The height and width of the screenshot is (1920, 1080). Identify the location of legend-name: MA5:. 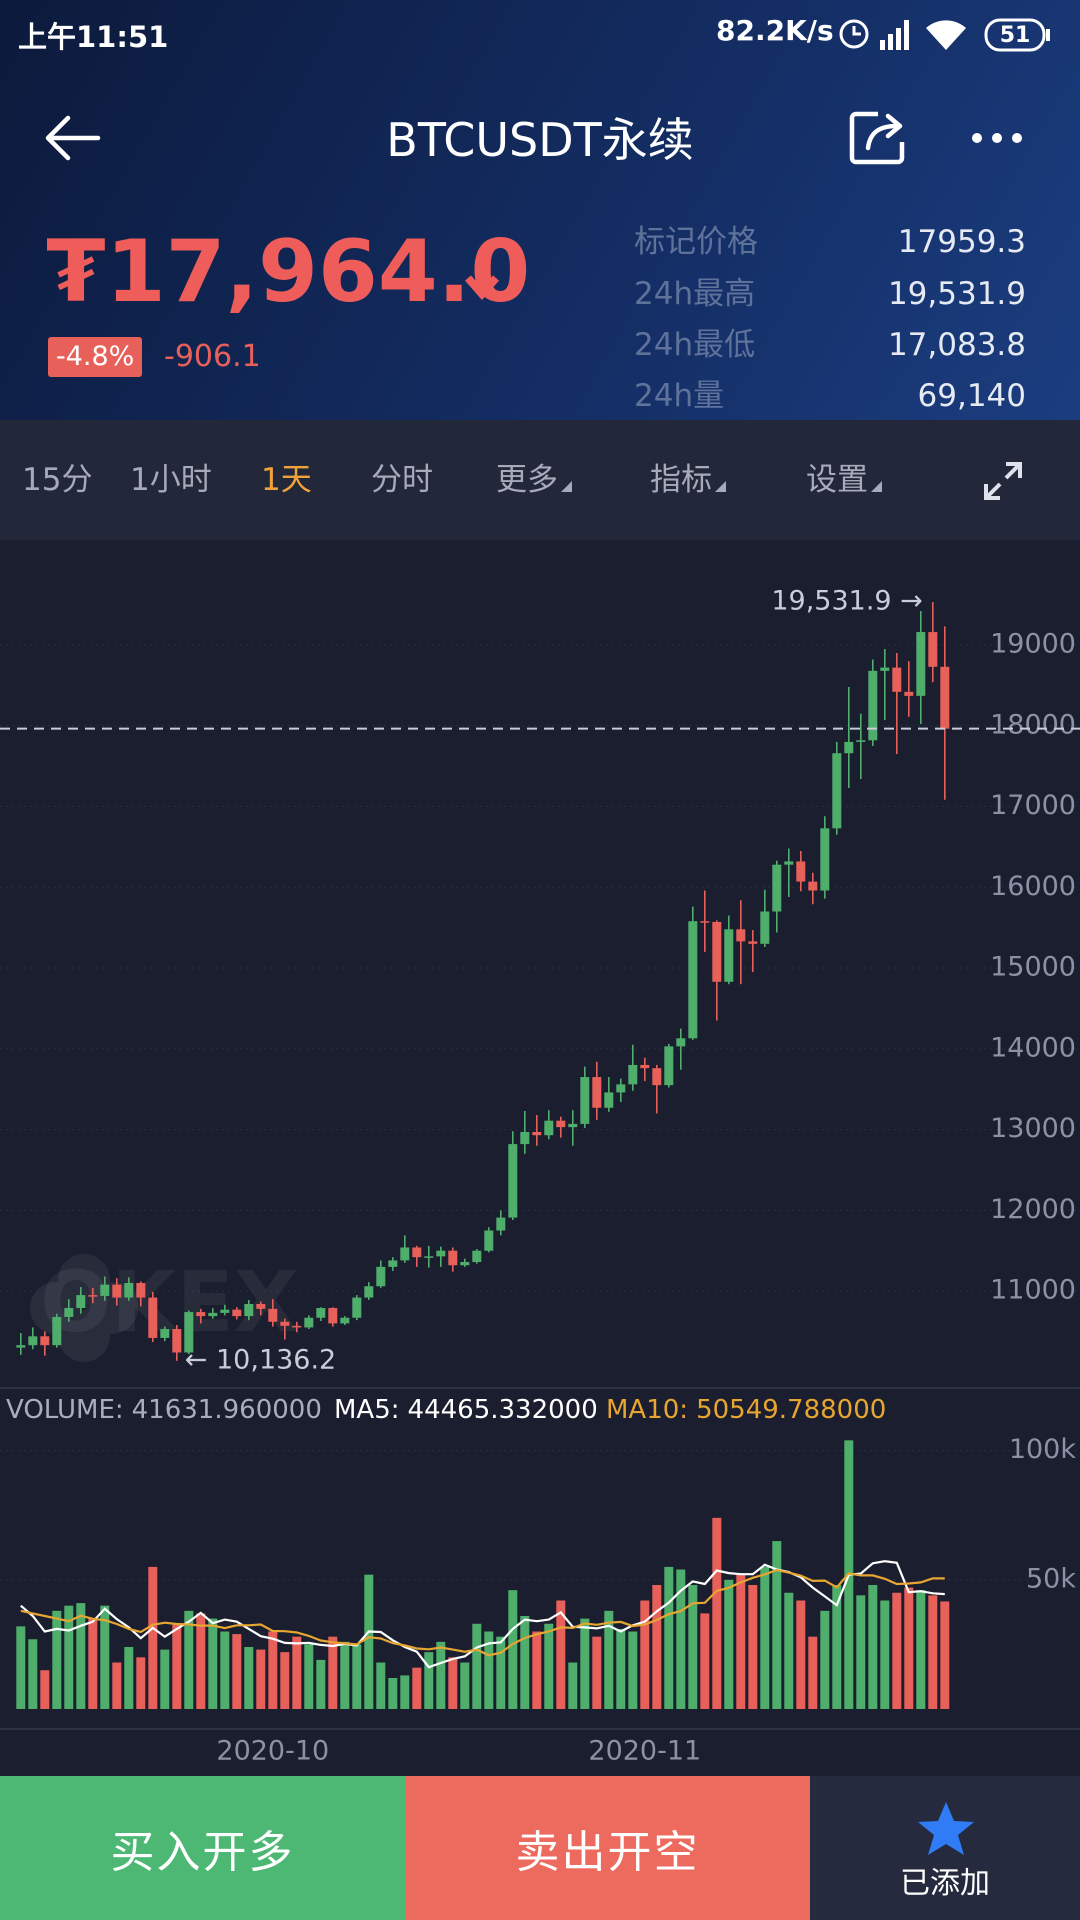
(367, 1410).